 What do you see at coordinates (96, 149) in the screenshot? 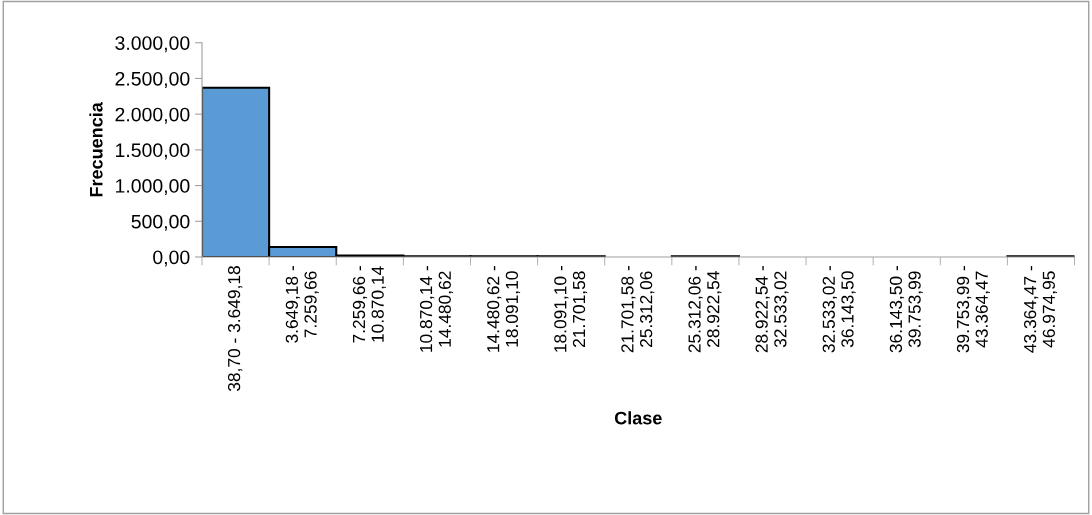
I see `y-axis-title: Frecuencia` at bounding box center [96, 149].